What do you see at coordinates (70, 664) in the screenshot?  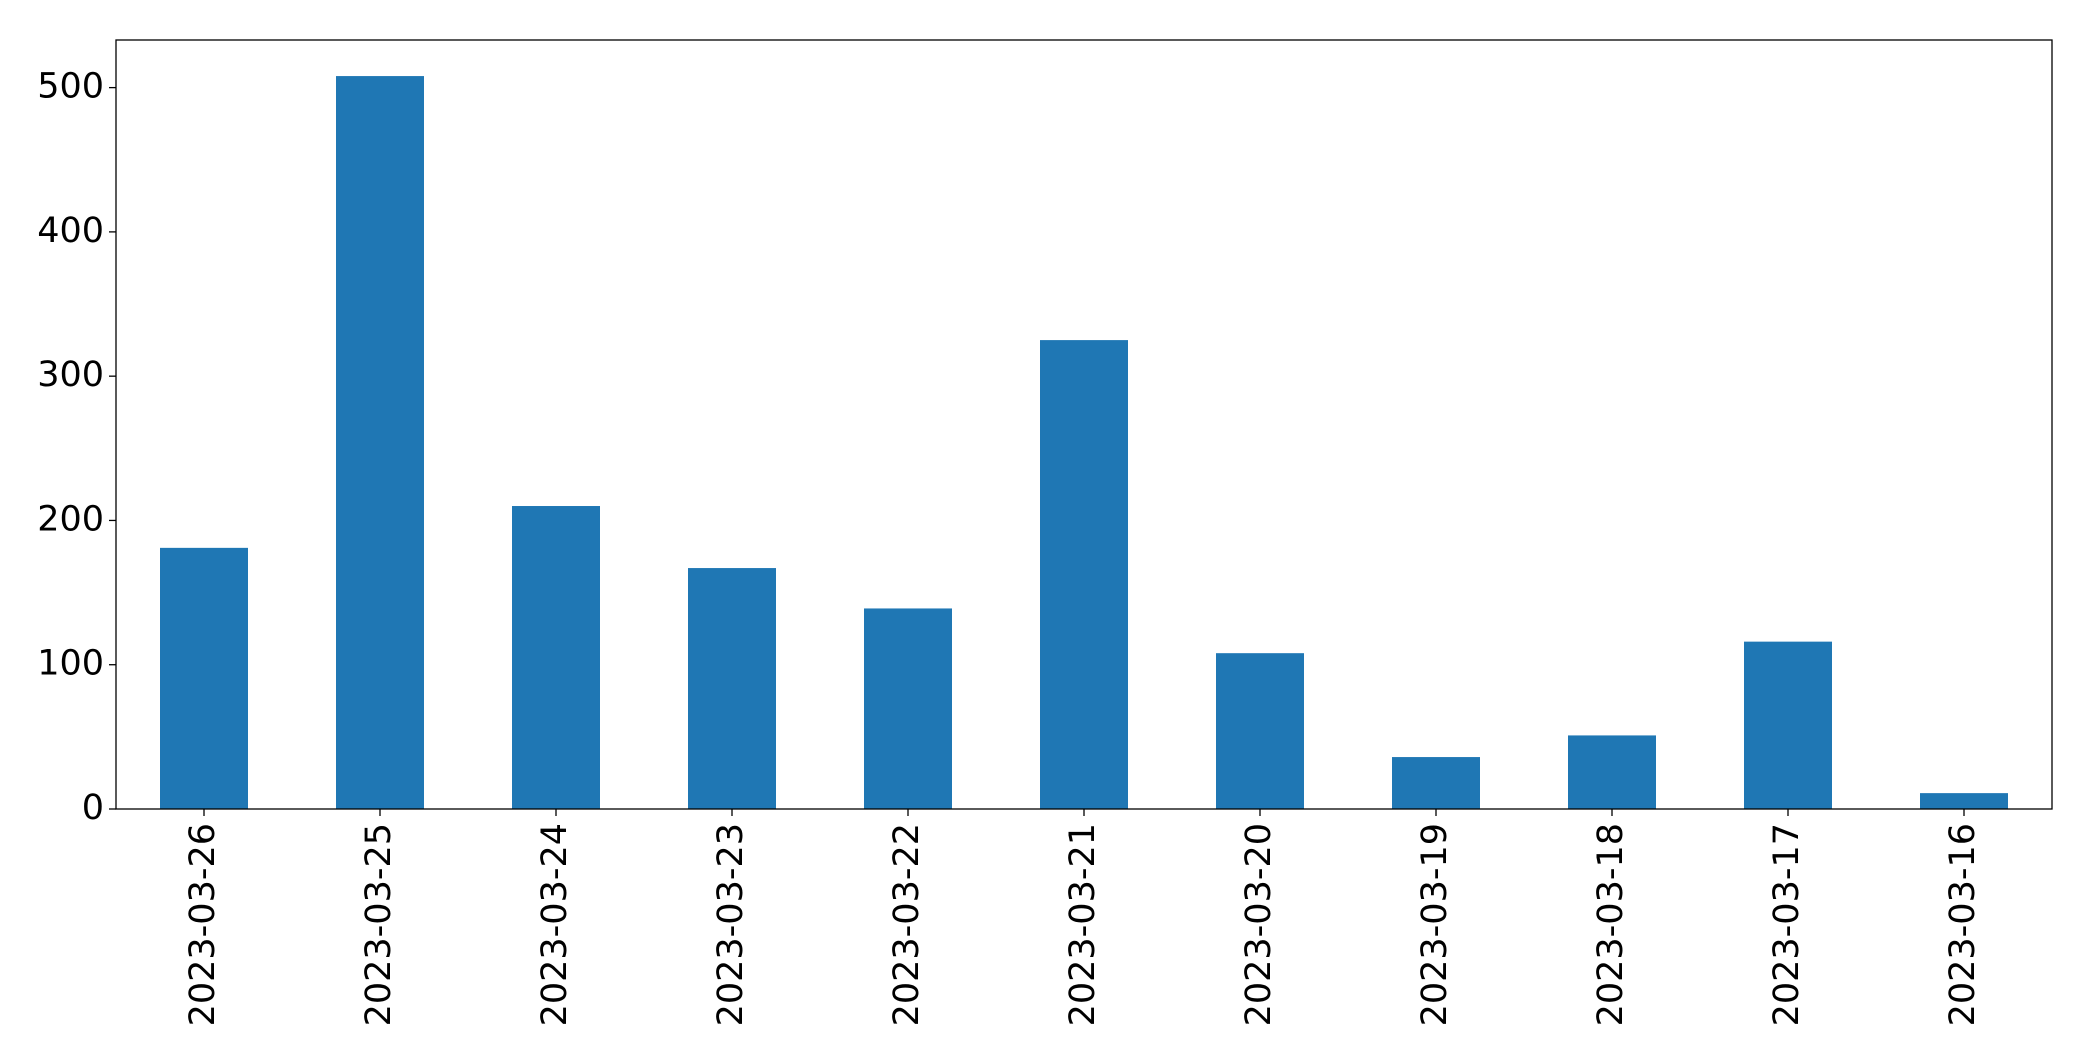 I see `y-tick-label: 100` at bounding box center [70, 664].